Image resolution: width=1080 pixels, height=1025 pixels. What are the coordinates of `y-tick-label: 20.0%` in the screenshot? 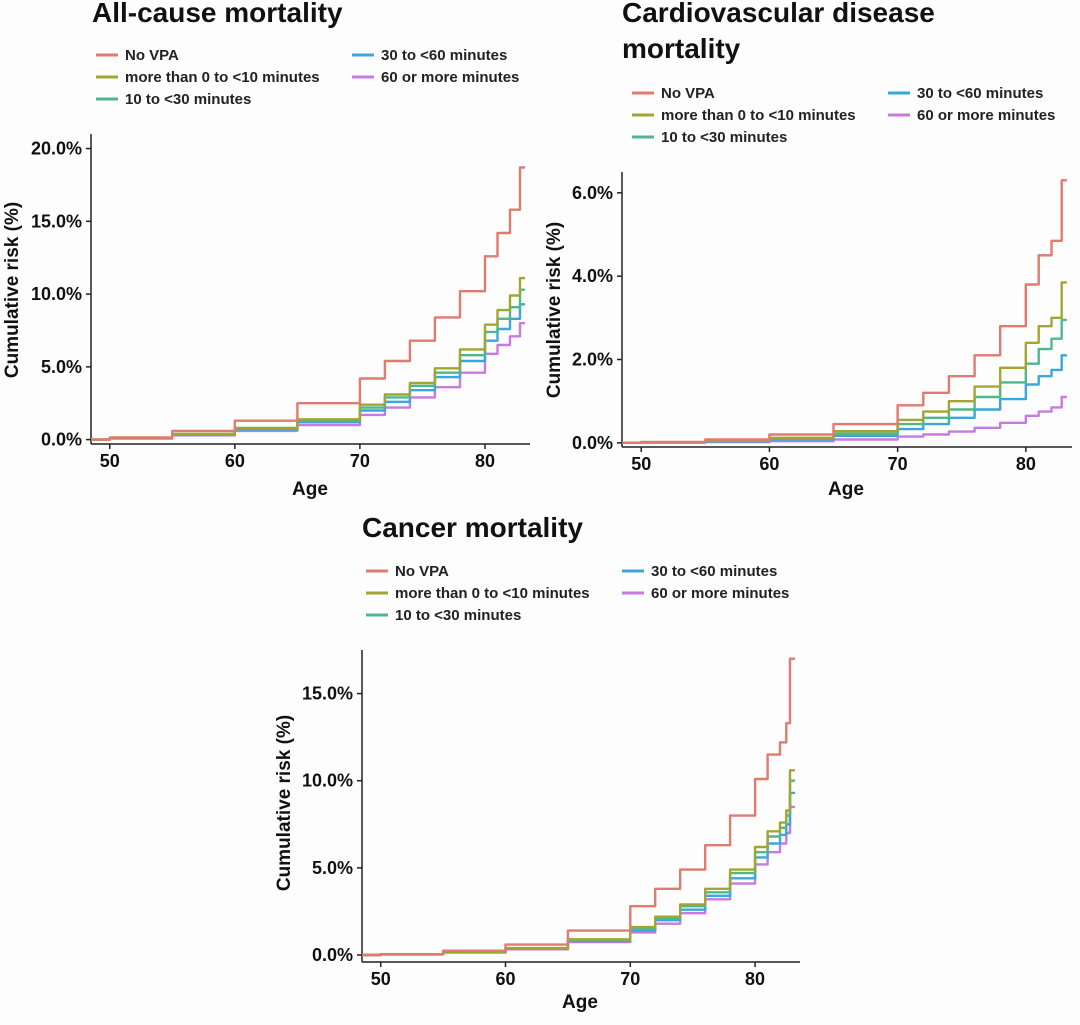 It's located at (56, 149).